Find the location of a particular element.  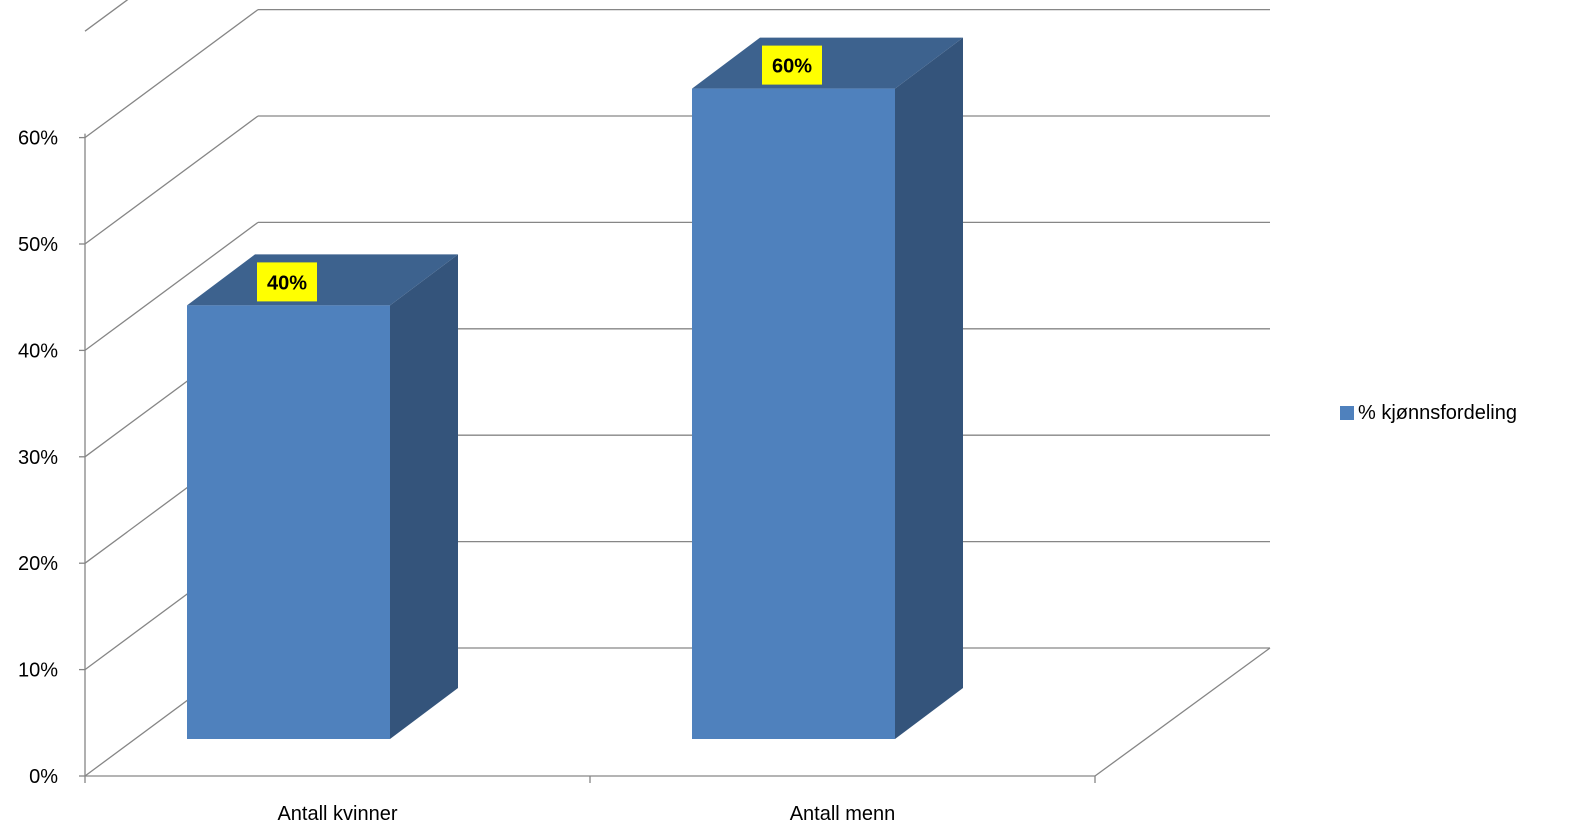

data-label: 40% is located at coordinates (287, 282).